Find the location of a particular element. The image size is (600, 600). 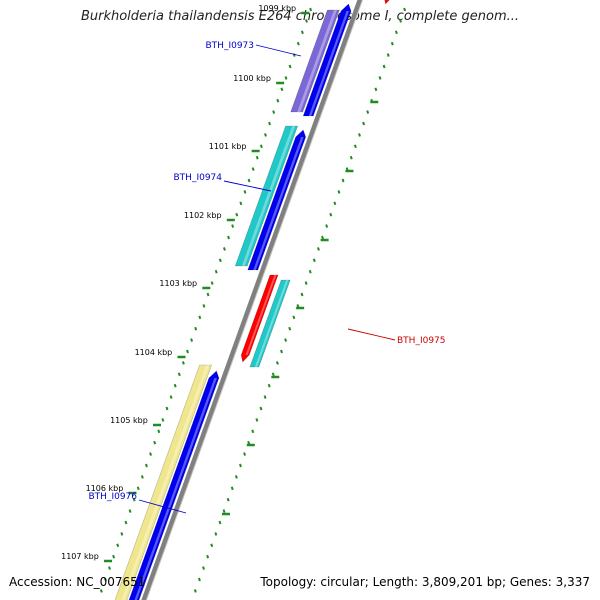

gene-label: BTH_I0974 is located at coordinates (198, 178).